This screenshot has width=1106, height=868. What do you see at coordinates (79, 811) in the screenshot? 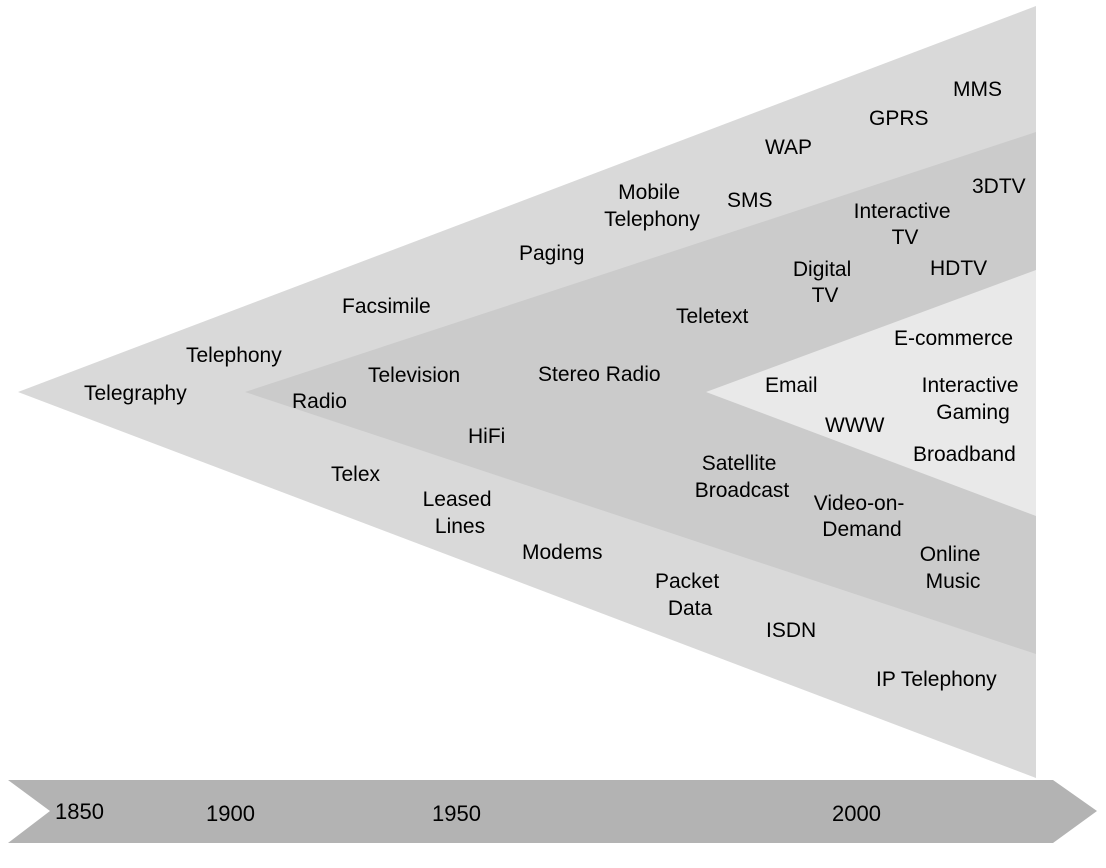
I see `year-label: 1850` at bounding box center [79, 811].